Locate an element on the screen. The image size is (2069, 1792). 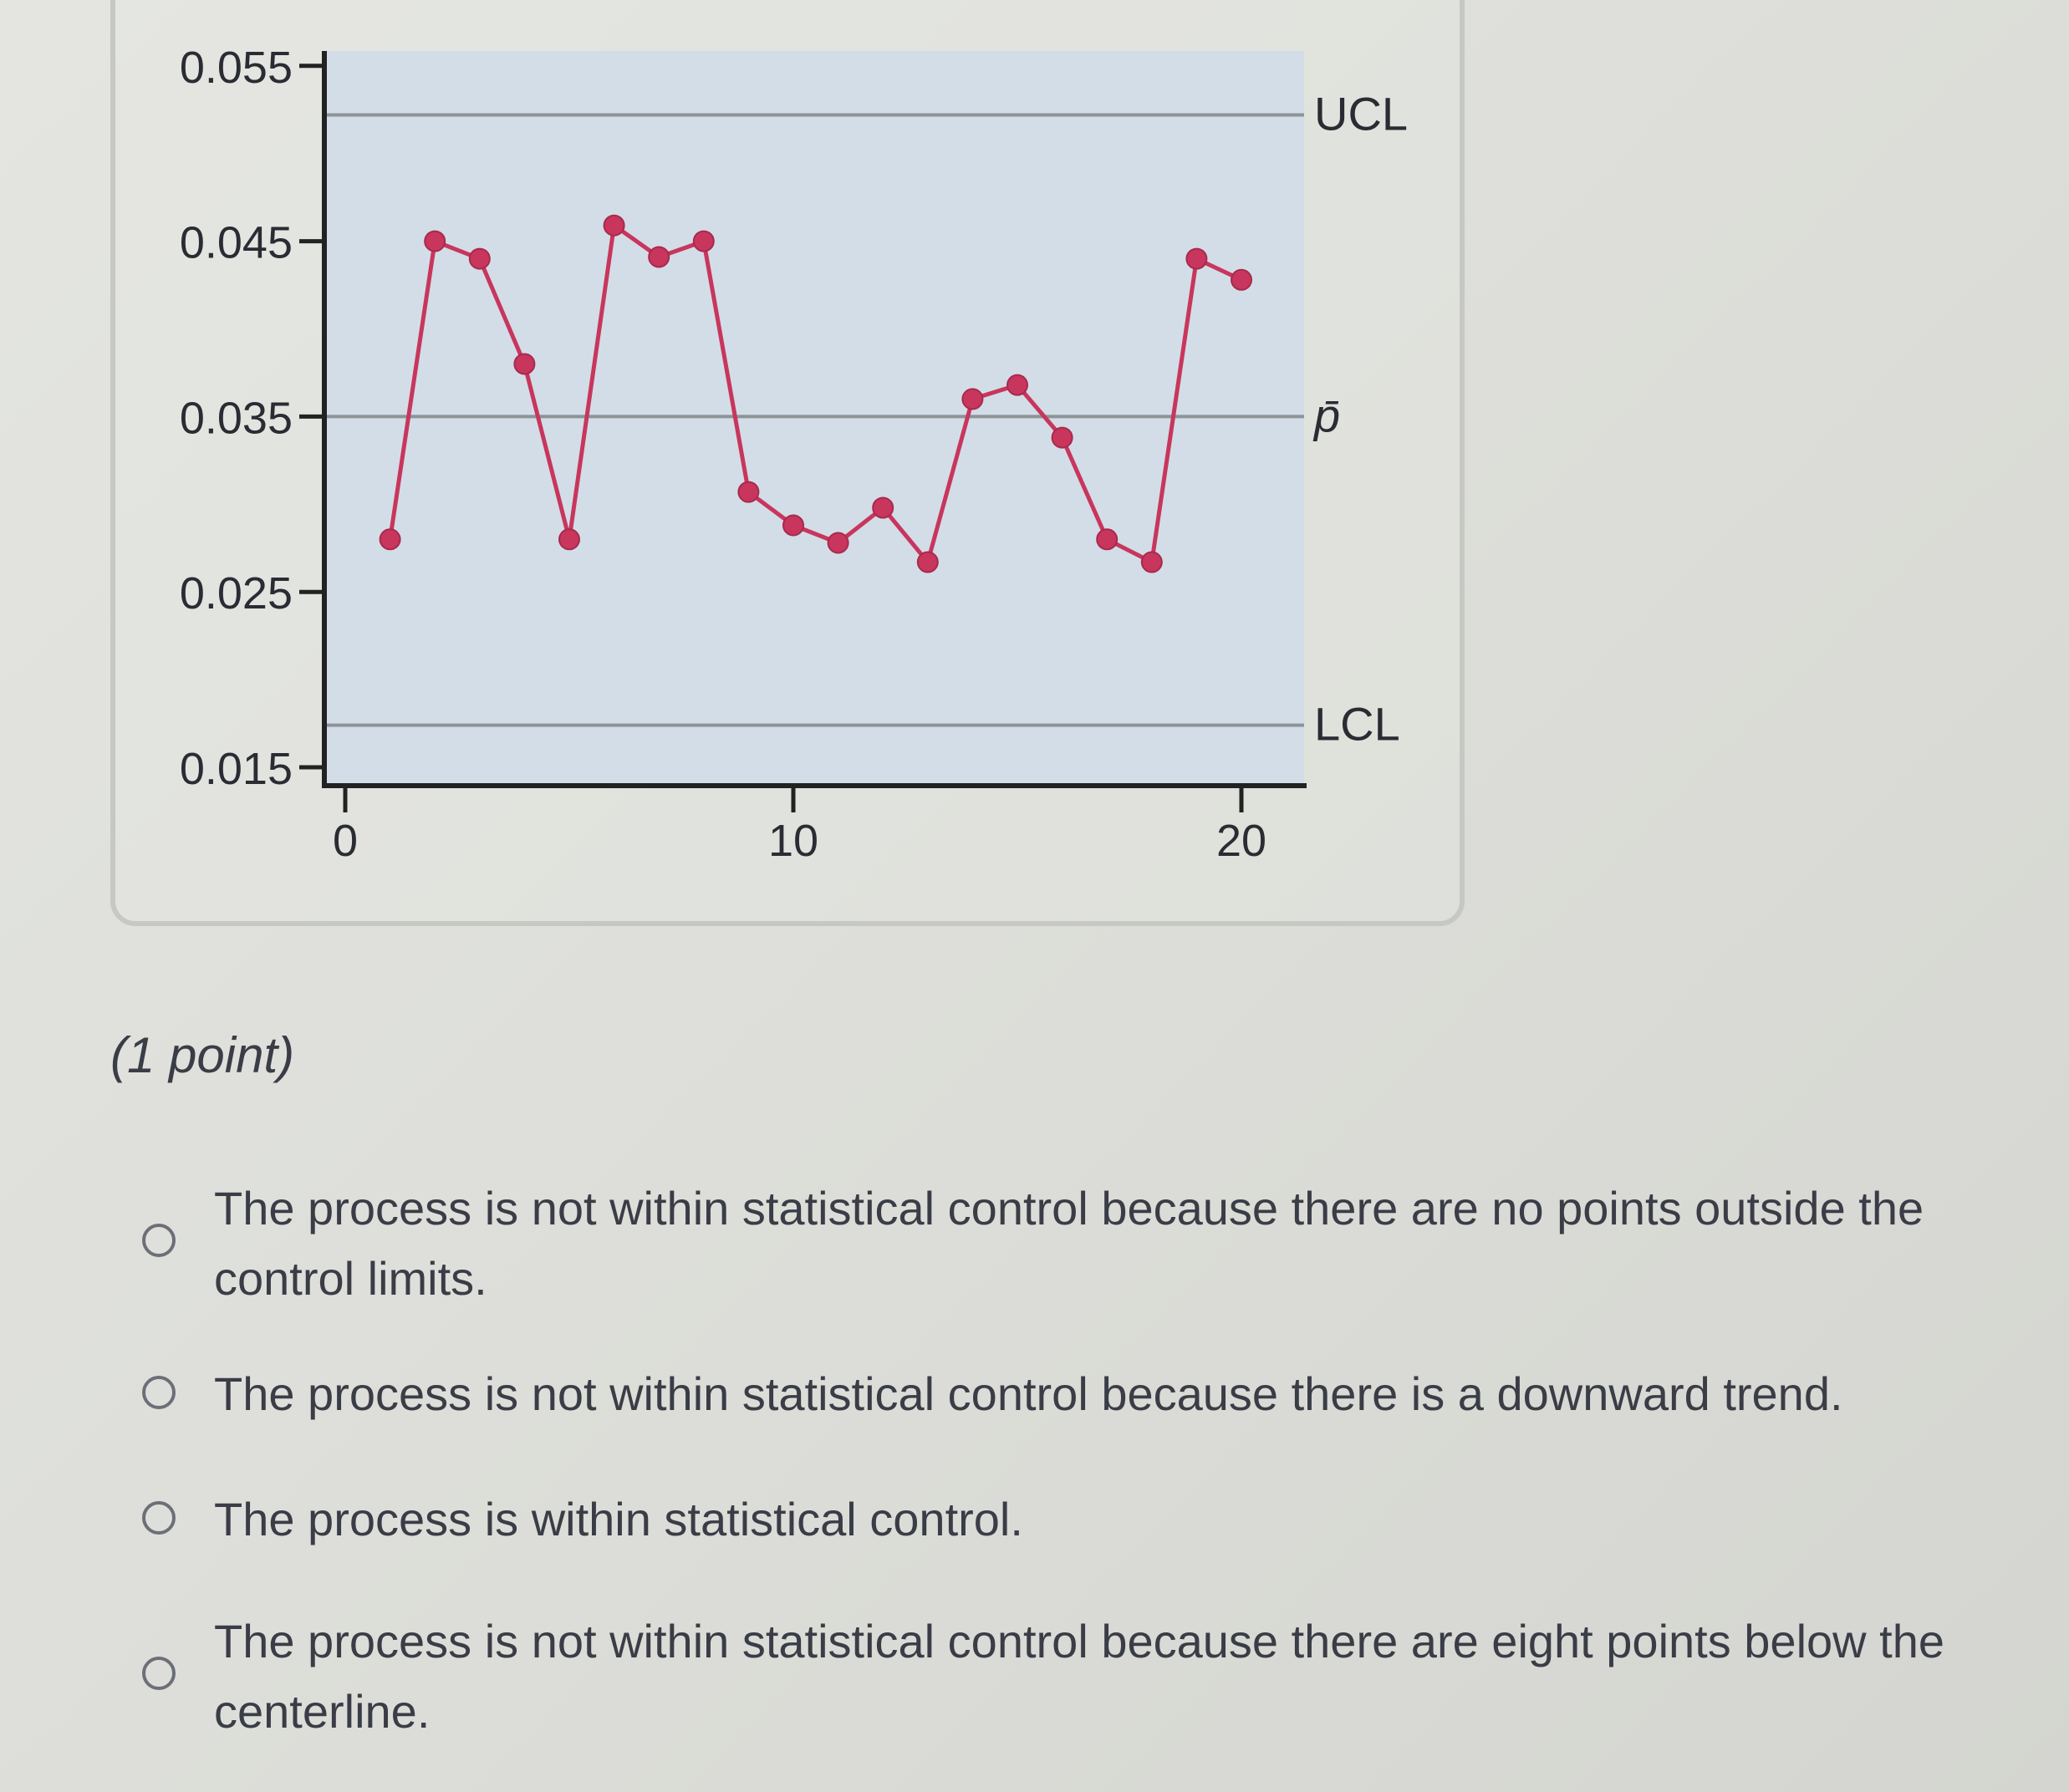
y-tick-label: 0.045 is located at coordinates (237, 243).